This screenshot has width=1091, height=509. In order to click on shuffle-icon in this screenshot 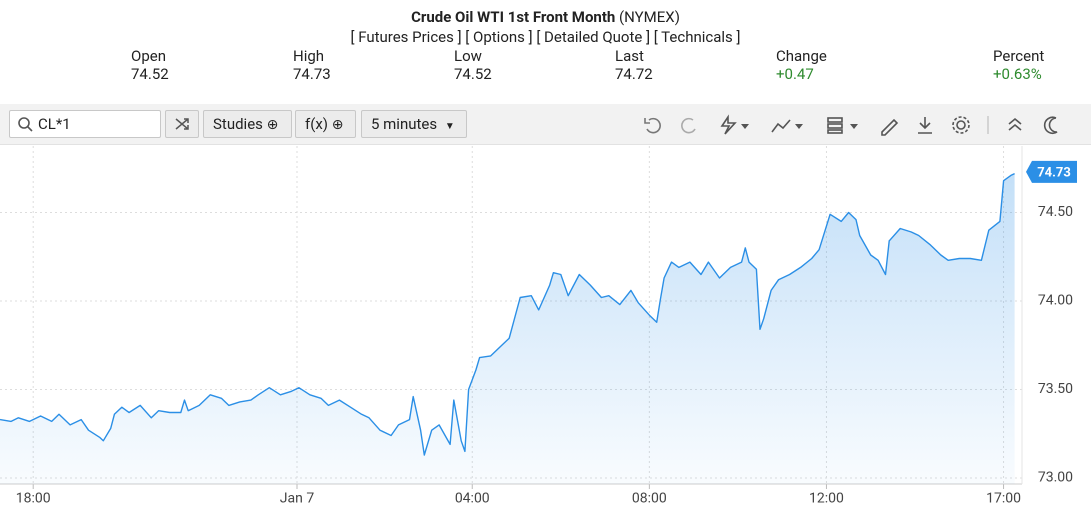, I will do `click(182, 124)`.